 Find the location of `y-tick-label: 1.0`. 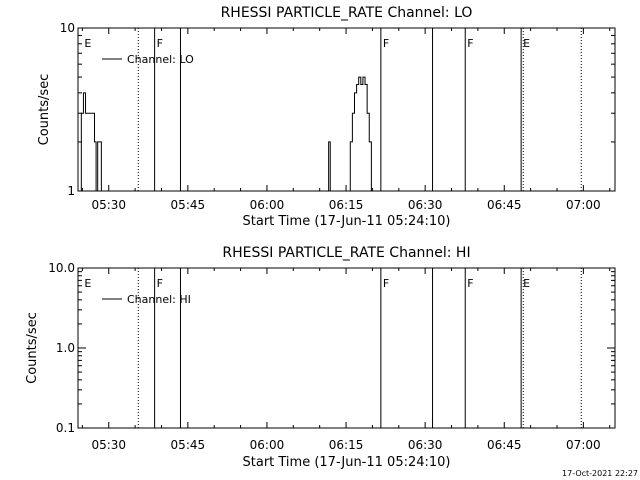

y-tick-label: 1.0 is located at coordinates (65, 348).